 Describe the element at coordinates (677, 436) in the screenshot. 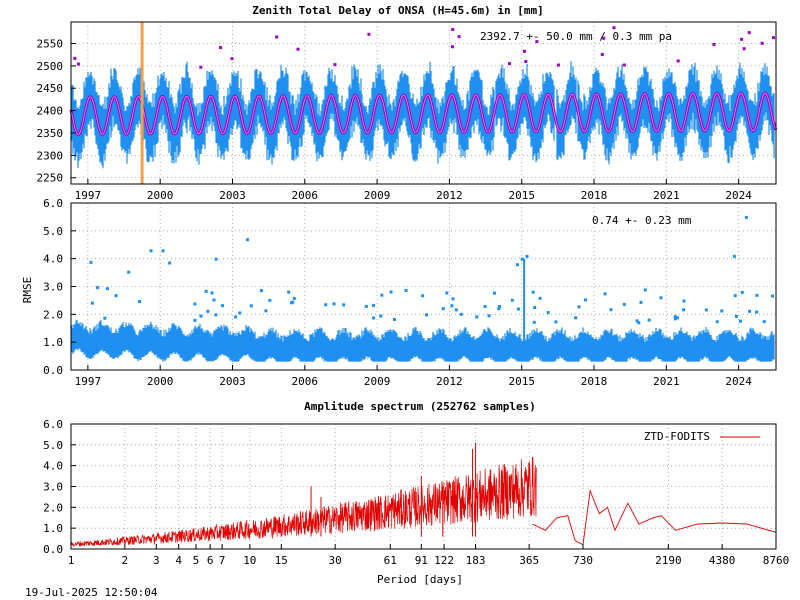

I see `legend-label: ZTD-FODITS` at that location.